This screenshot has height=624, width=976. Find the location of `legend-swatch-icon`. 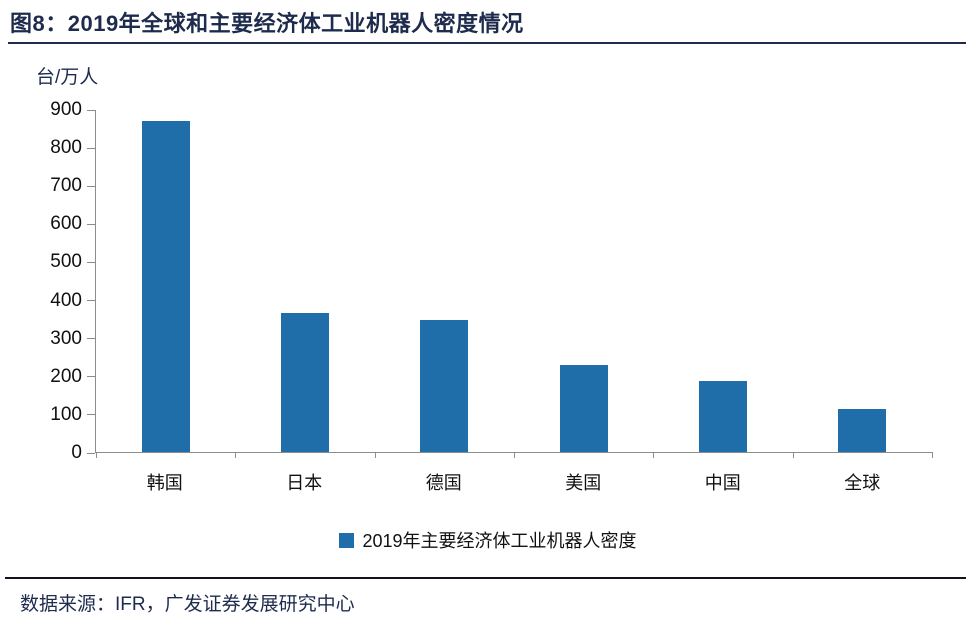

legend-swatch-icon is located at coordinates (347, 540).